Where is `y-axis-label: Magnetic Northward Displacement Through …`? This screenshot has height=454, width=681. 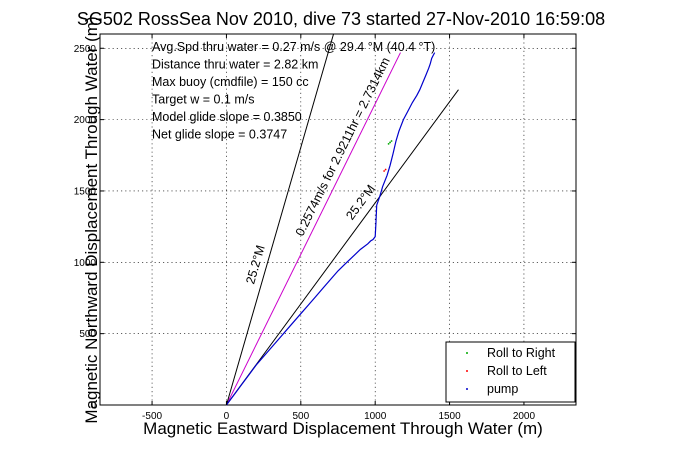
y-axis-label: Magnetic Northward Displacement Through … is located at coordinates (91, 219).